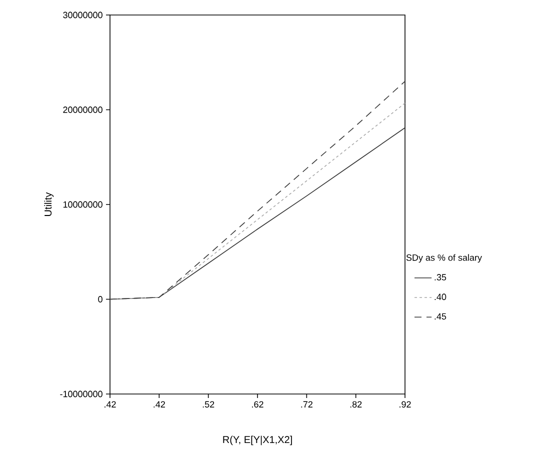 The height and width of the screenshot is (464, 560). I want to click on x-axis-title: R(Y, E[Y|X1,X2], so click(257, 441).